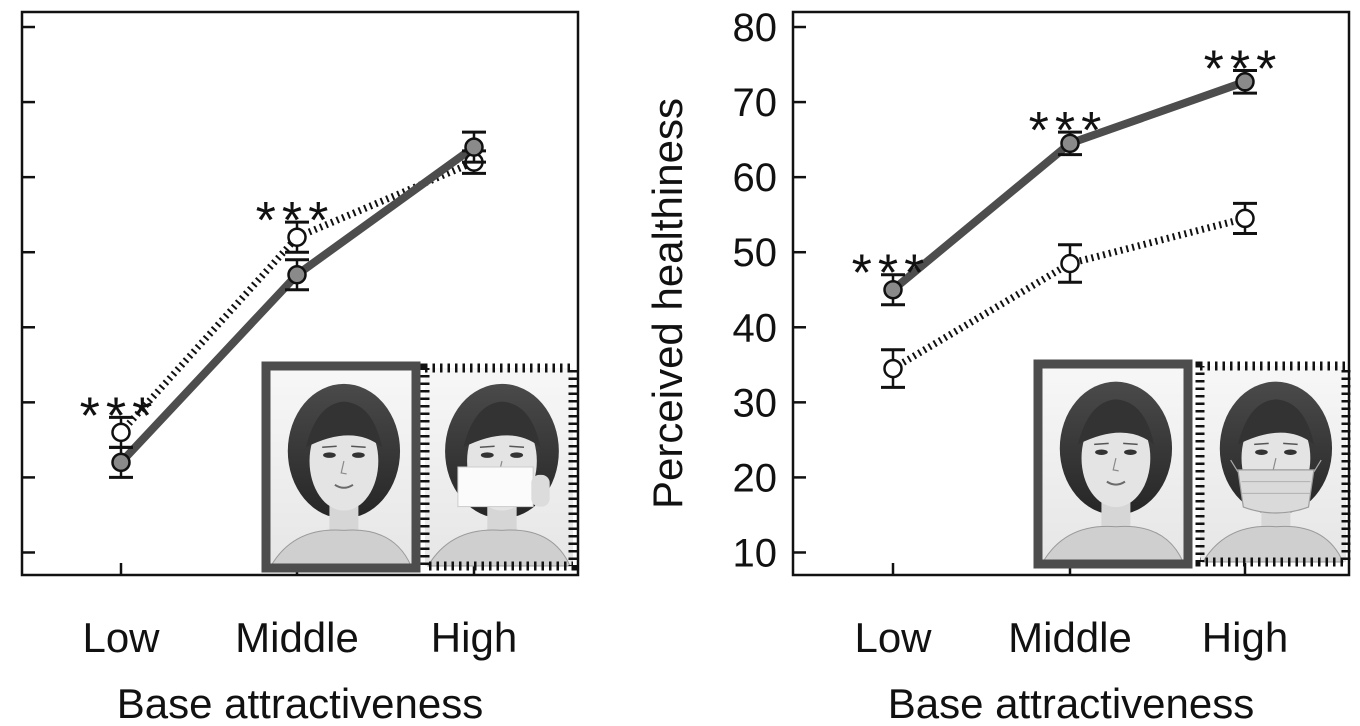 The width and height of the screenshot is (1360, 726). What do you see at coordinates (540, 490) in the screenshot?
I see `hand-holding-card` at bounding box center [540, 490].